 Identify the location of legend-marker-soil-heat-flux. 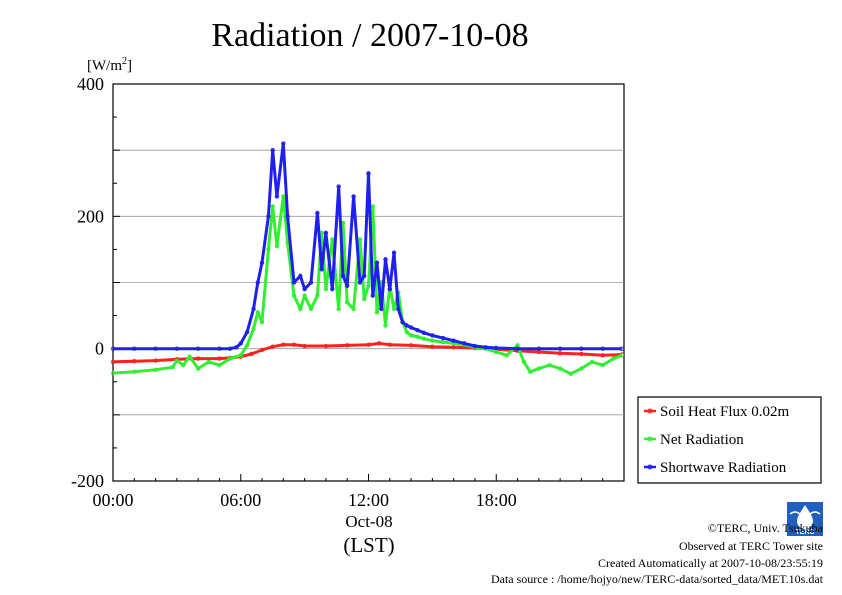
(650, 411).